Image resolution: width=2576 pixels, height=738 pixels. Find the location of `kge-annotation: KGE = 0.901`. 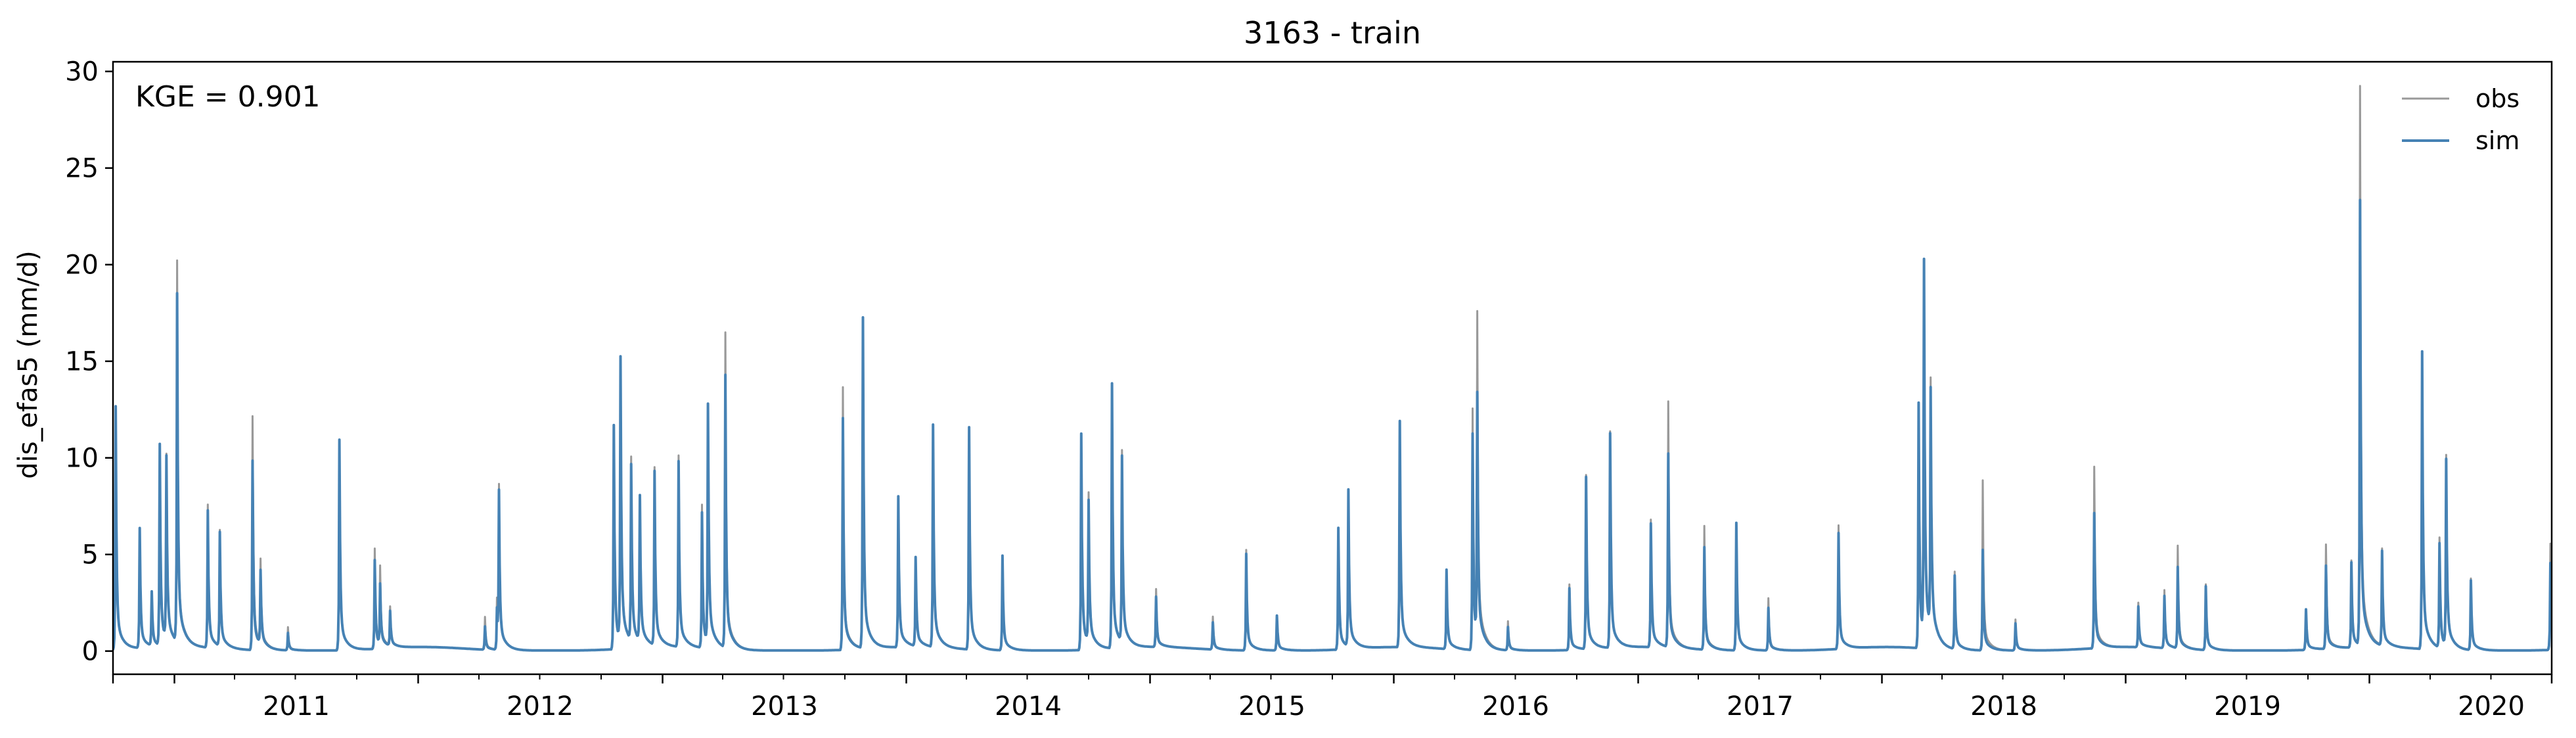

kge-annotation: KGE = 0.901 is located at coordinates (228, 97).